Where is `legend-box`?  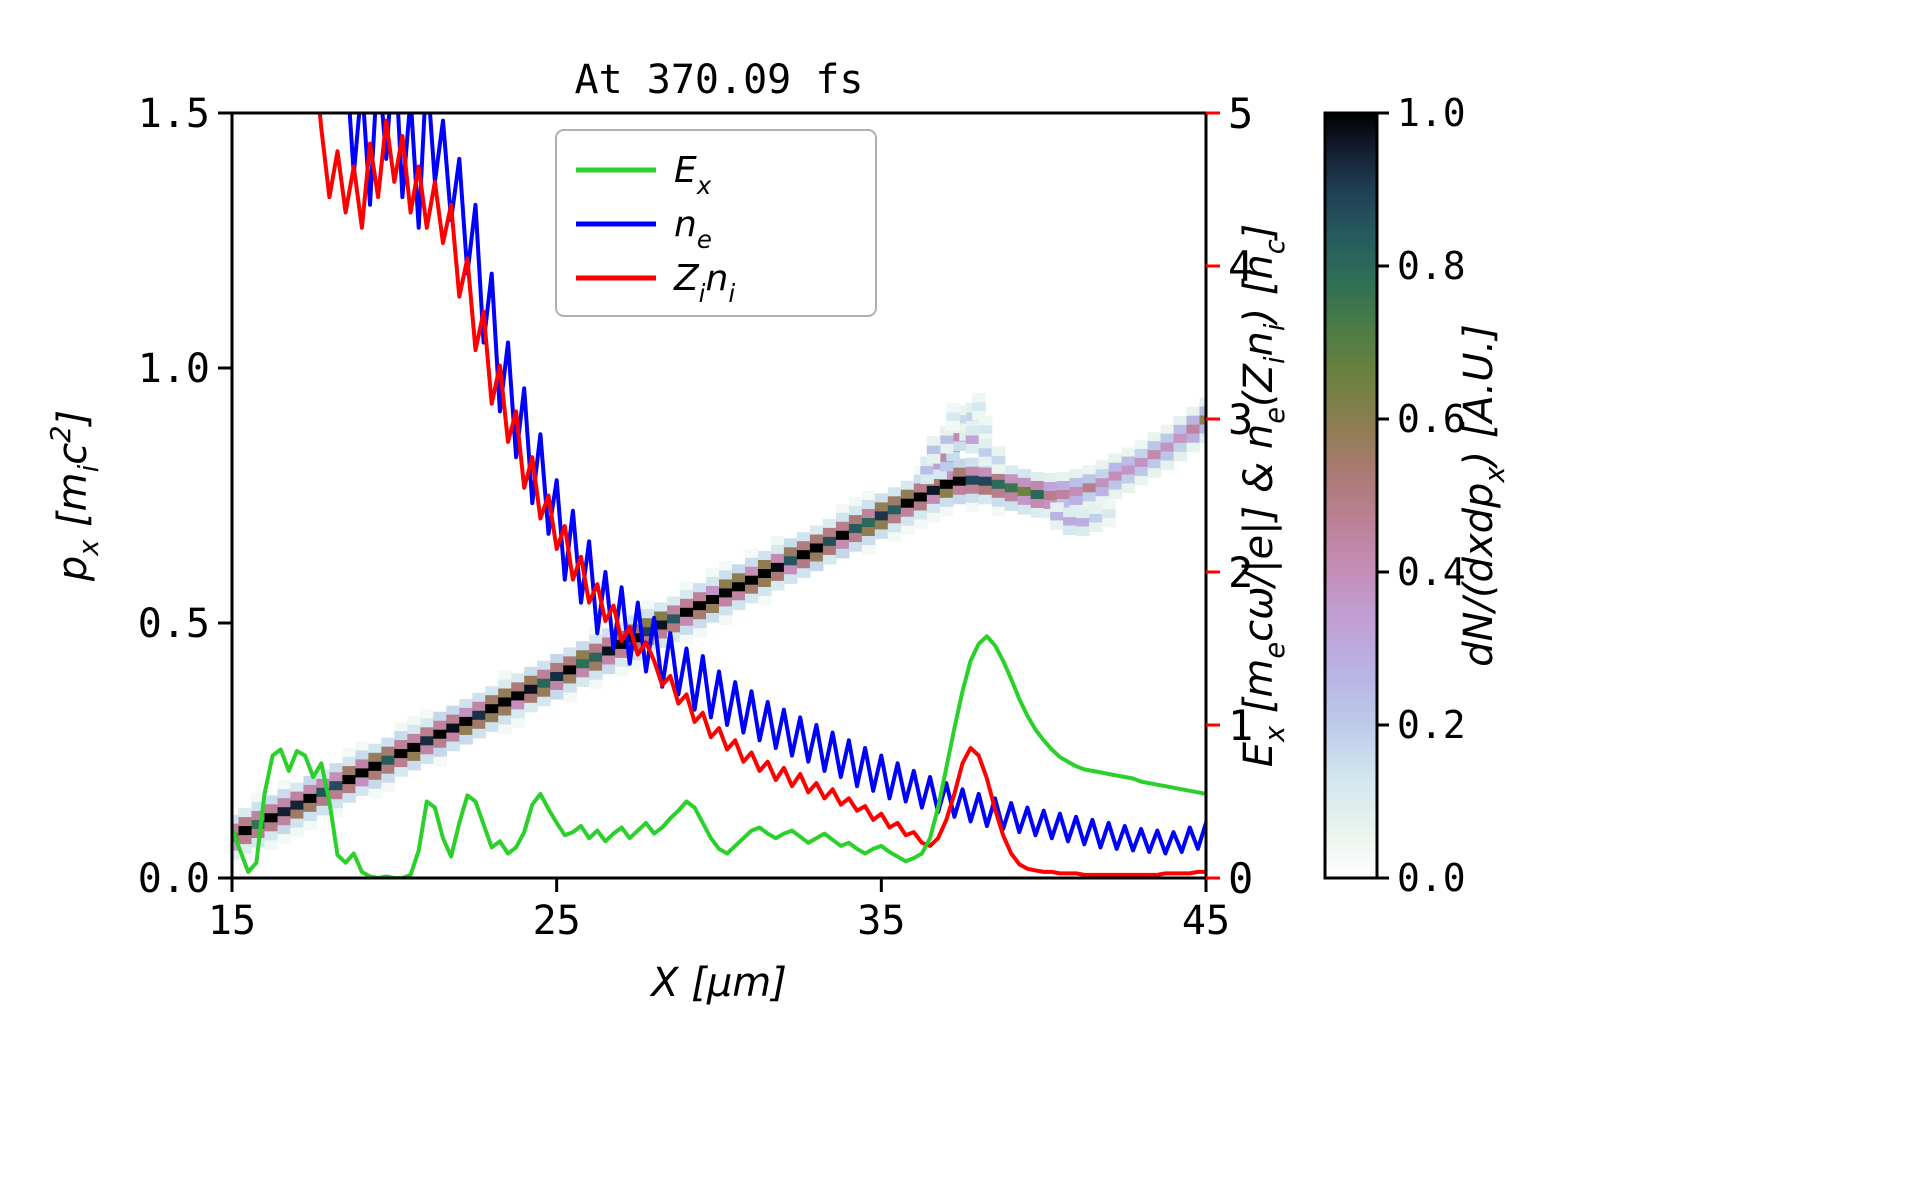 legend-box is located at coordinates (716, 223).